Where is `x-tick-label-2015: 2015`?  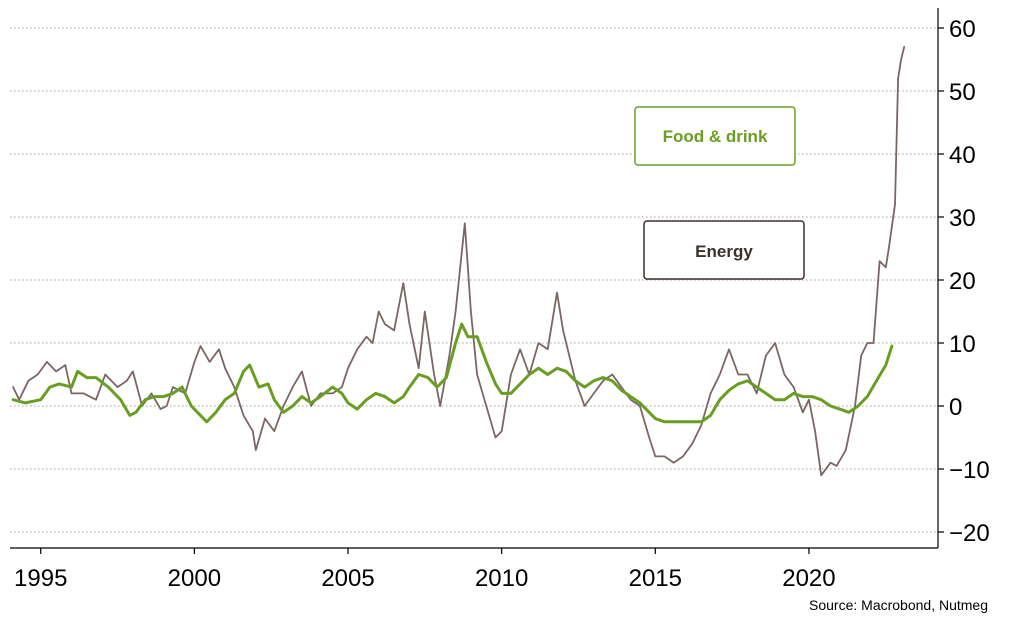
x-tick-label-2015: 2015 is located at coordinates (655, 578).